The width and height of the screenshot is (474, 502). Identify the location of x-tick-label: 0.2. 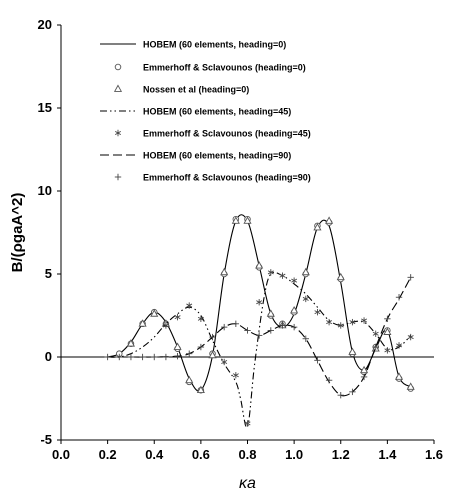
(108, 454).